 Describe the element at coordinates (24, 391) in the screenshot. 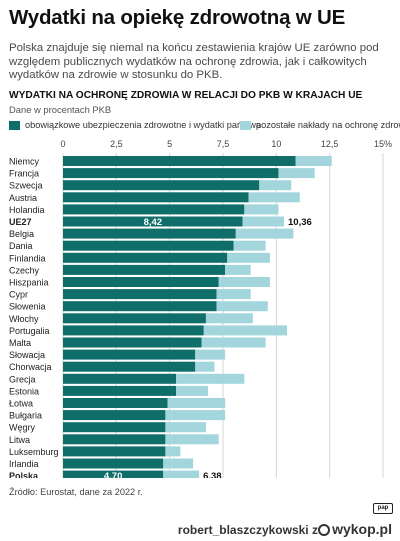

I see `category-label: Estonia` at that location.